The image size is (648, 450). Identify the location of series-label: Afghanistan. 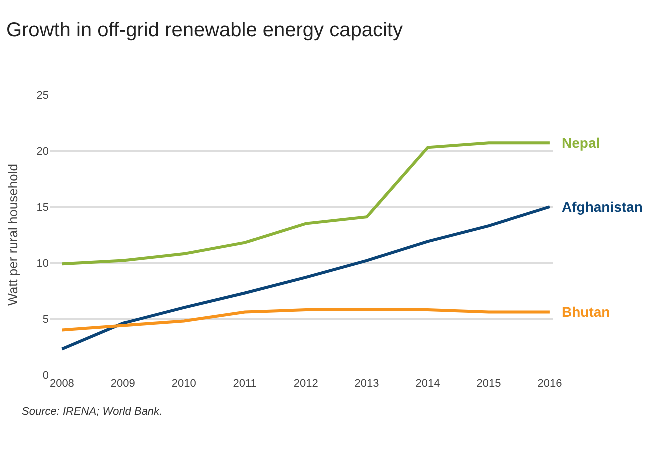
(602, 207).